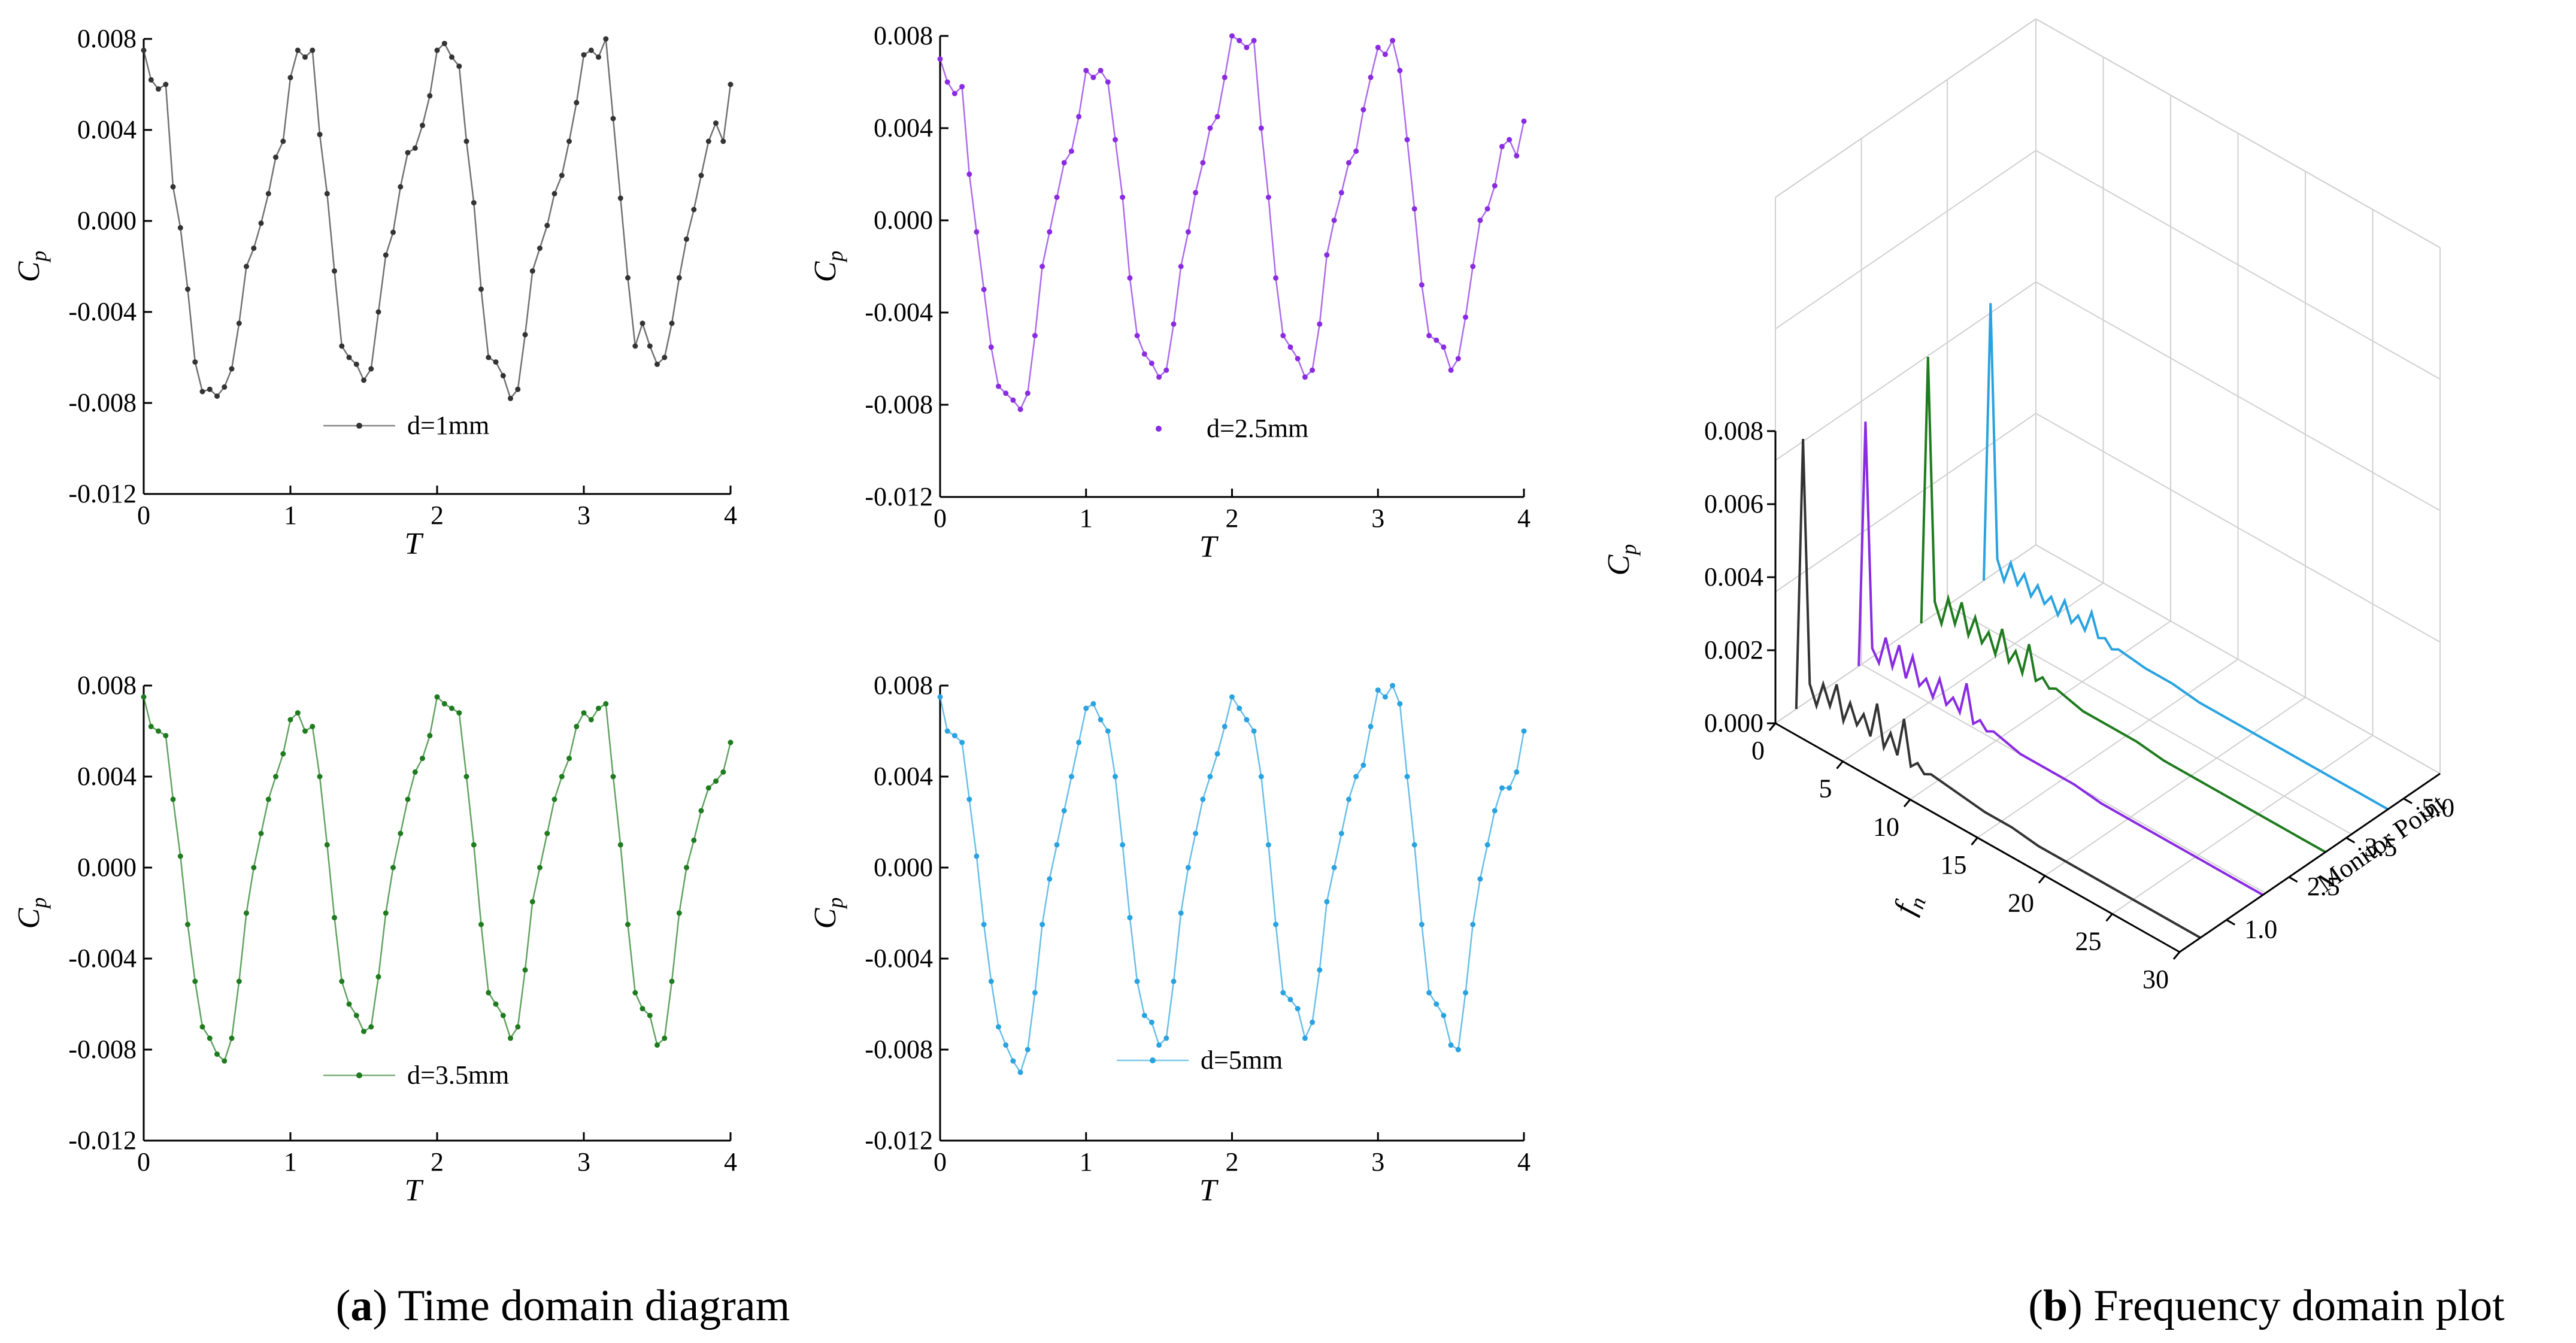 The image size is (2576, 1343). I want to click on legend-marker, so click(359, 1075).